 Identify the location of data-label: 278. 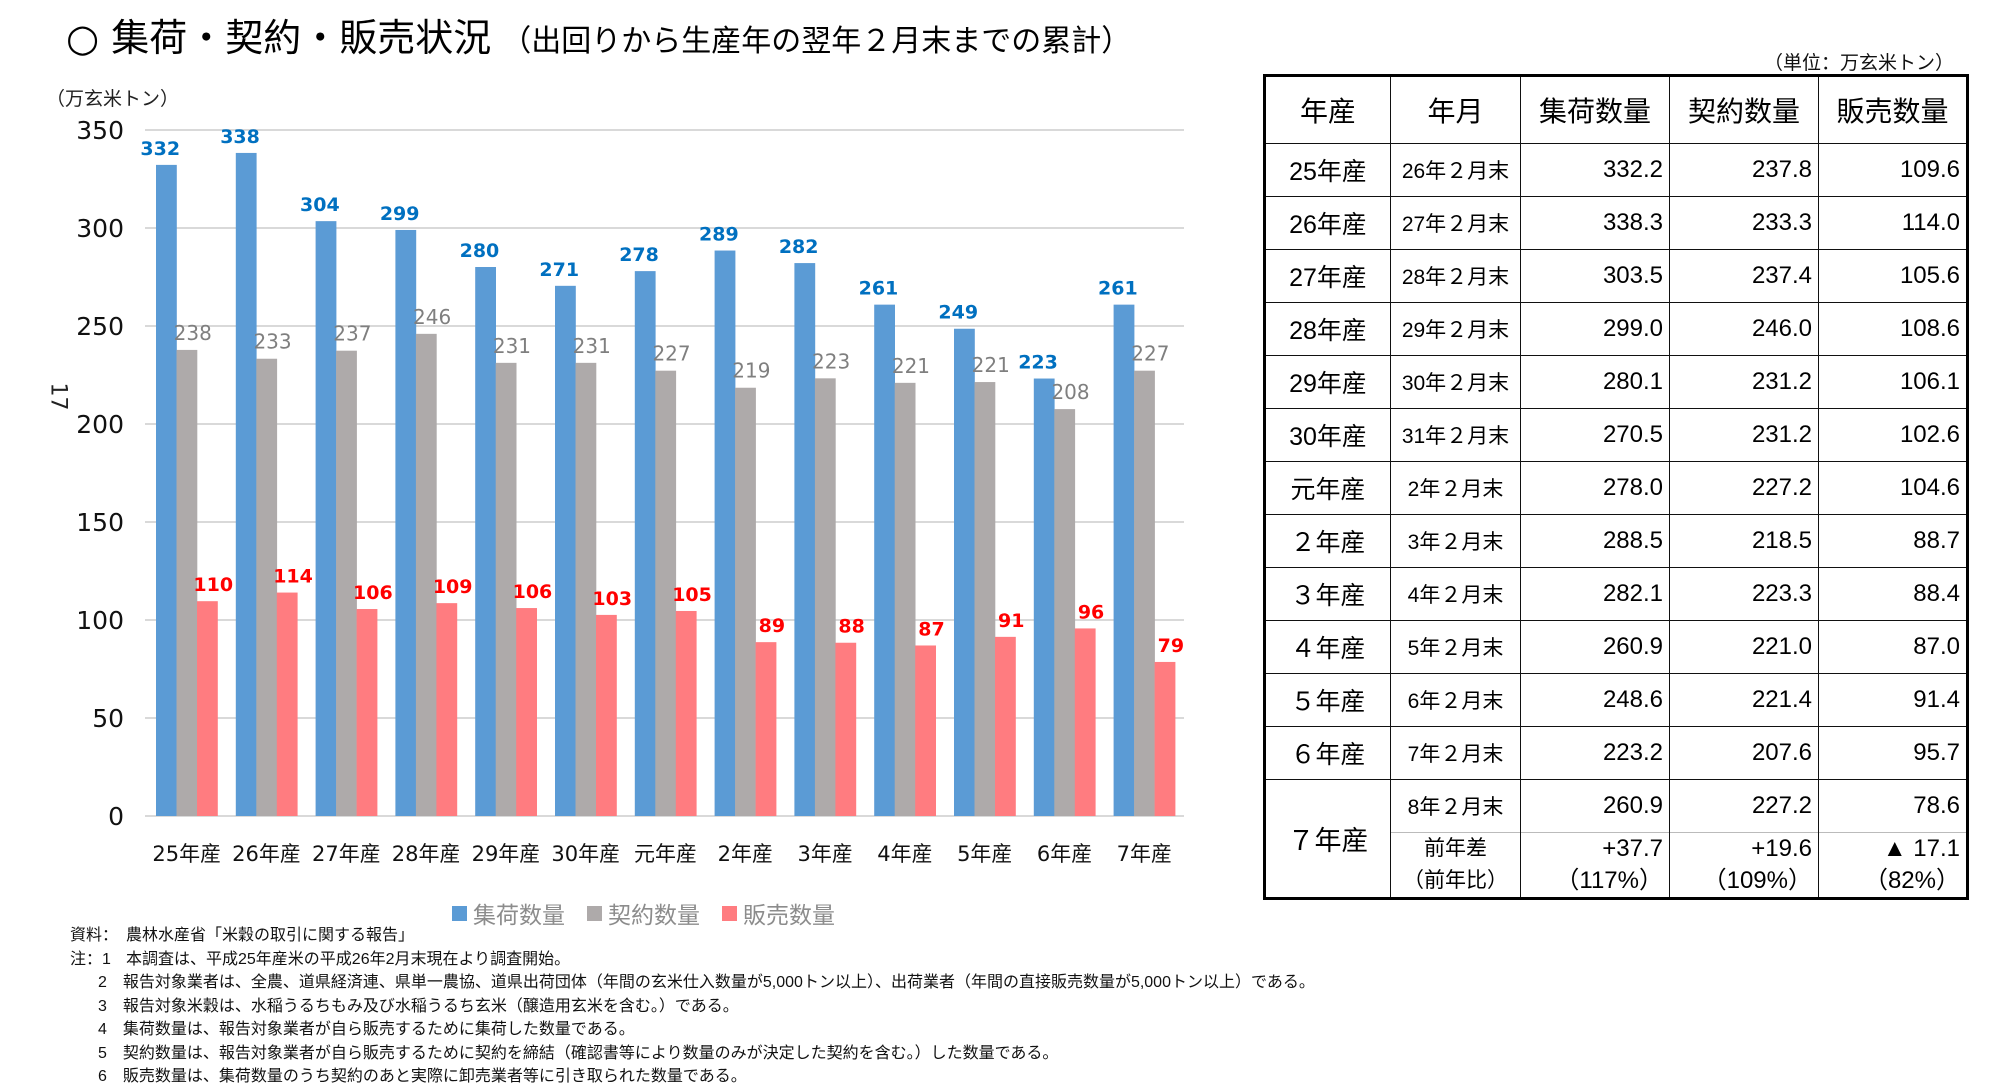
(639, 255).